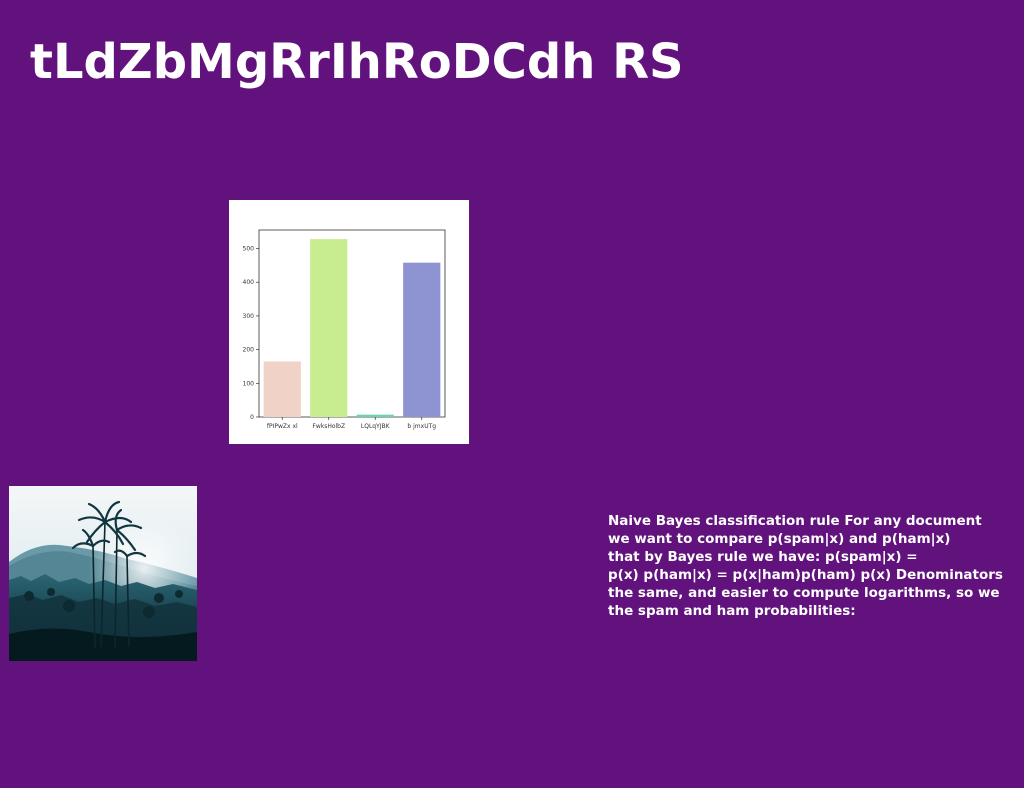 This screenshot has width=1024, height=788. What do you see at coordinates (763, 557) in the screenshot?
I see `body-text-line: that by Bayes rule we have: p(spam|x) =` at bounding box center [763, 557].